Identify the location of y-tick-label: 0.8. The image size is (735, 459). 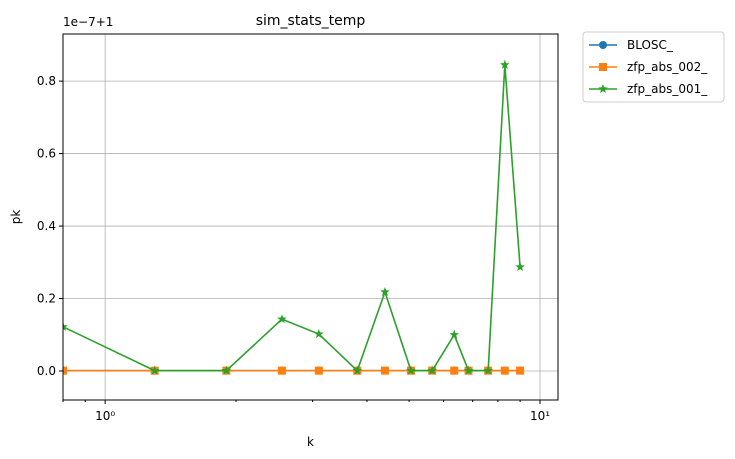
(46, 81).